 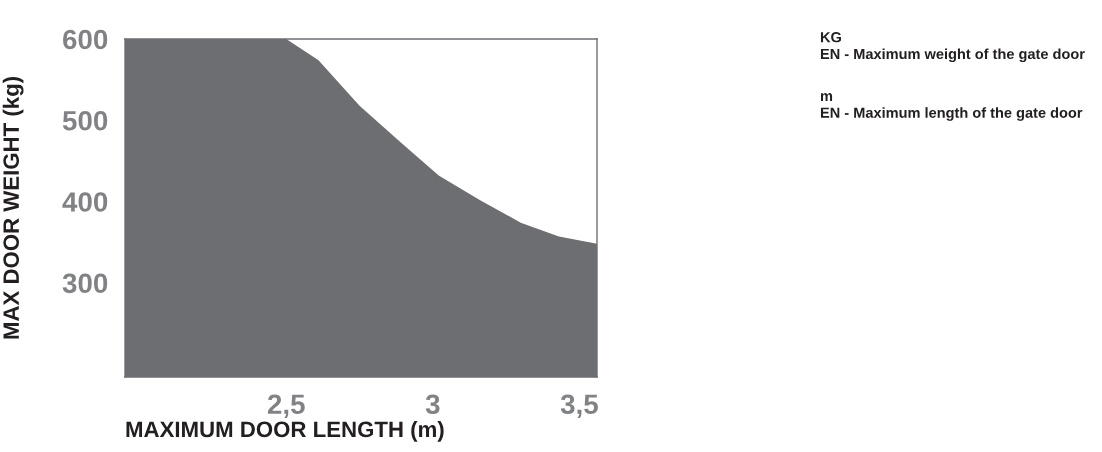 I want to click on y-tick-label: 500, so click(x=85, y=120).